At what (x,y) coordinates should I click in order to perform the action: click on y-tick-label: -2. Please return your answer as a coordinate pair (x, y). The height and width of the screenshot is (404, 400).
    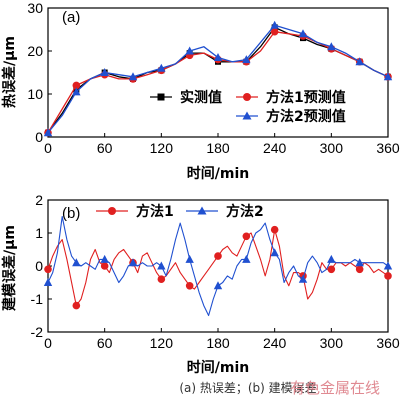
    Looking at the image, I should click on (37, 332).